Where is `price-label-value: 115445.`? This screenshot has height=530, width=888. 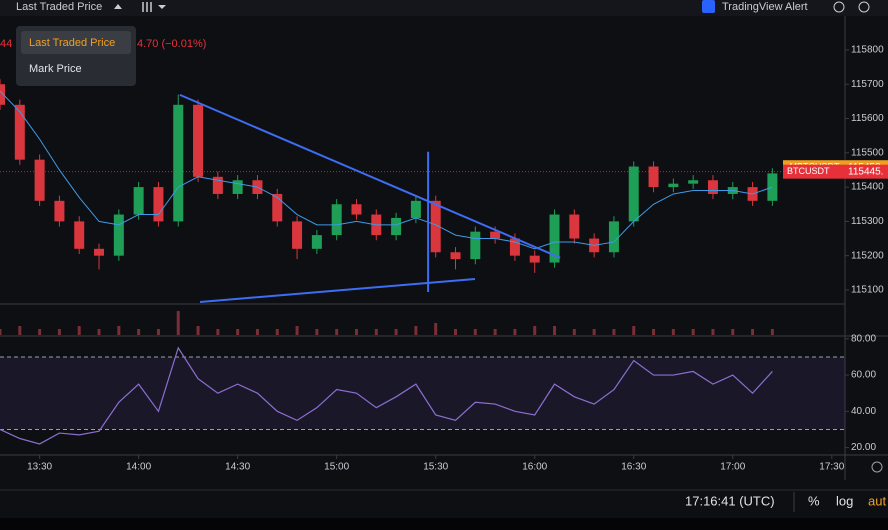
price-label-value: 115445. is located at coordinates (865, 171).